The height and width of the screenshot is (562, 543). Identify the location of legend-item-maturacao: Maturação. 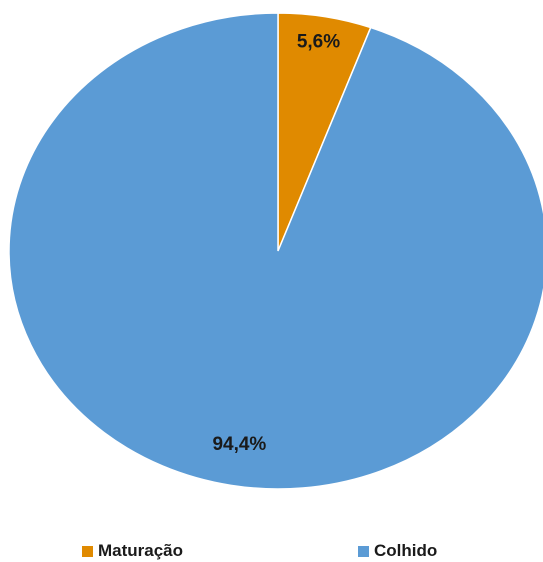
(132, 551).